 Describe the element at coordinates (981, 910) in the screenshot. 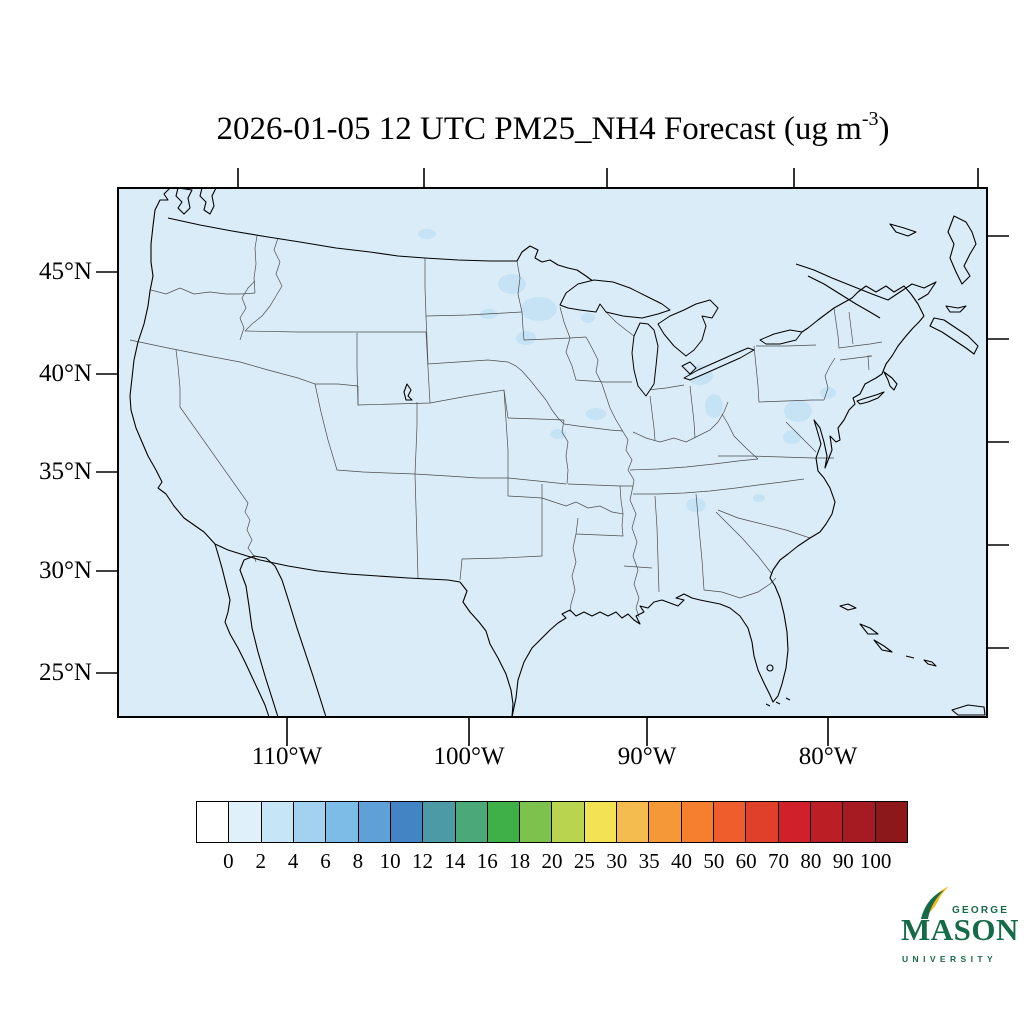

I see `logo-george-text: GEORGE` at that location.